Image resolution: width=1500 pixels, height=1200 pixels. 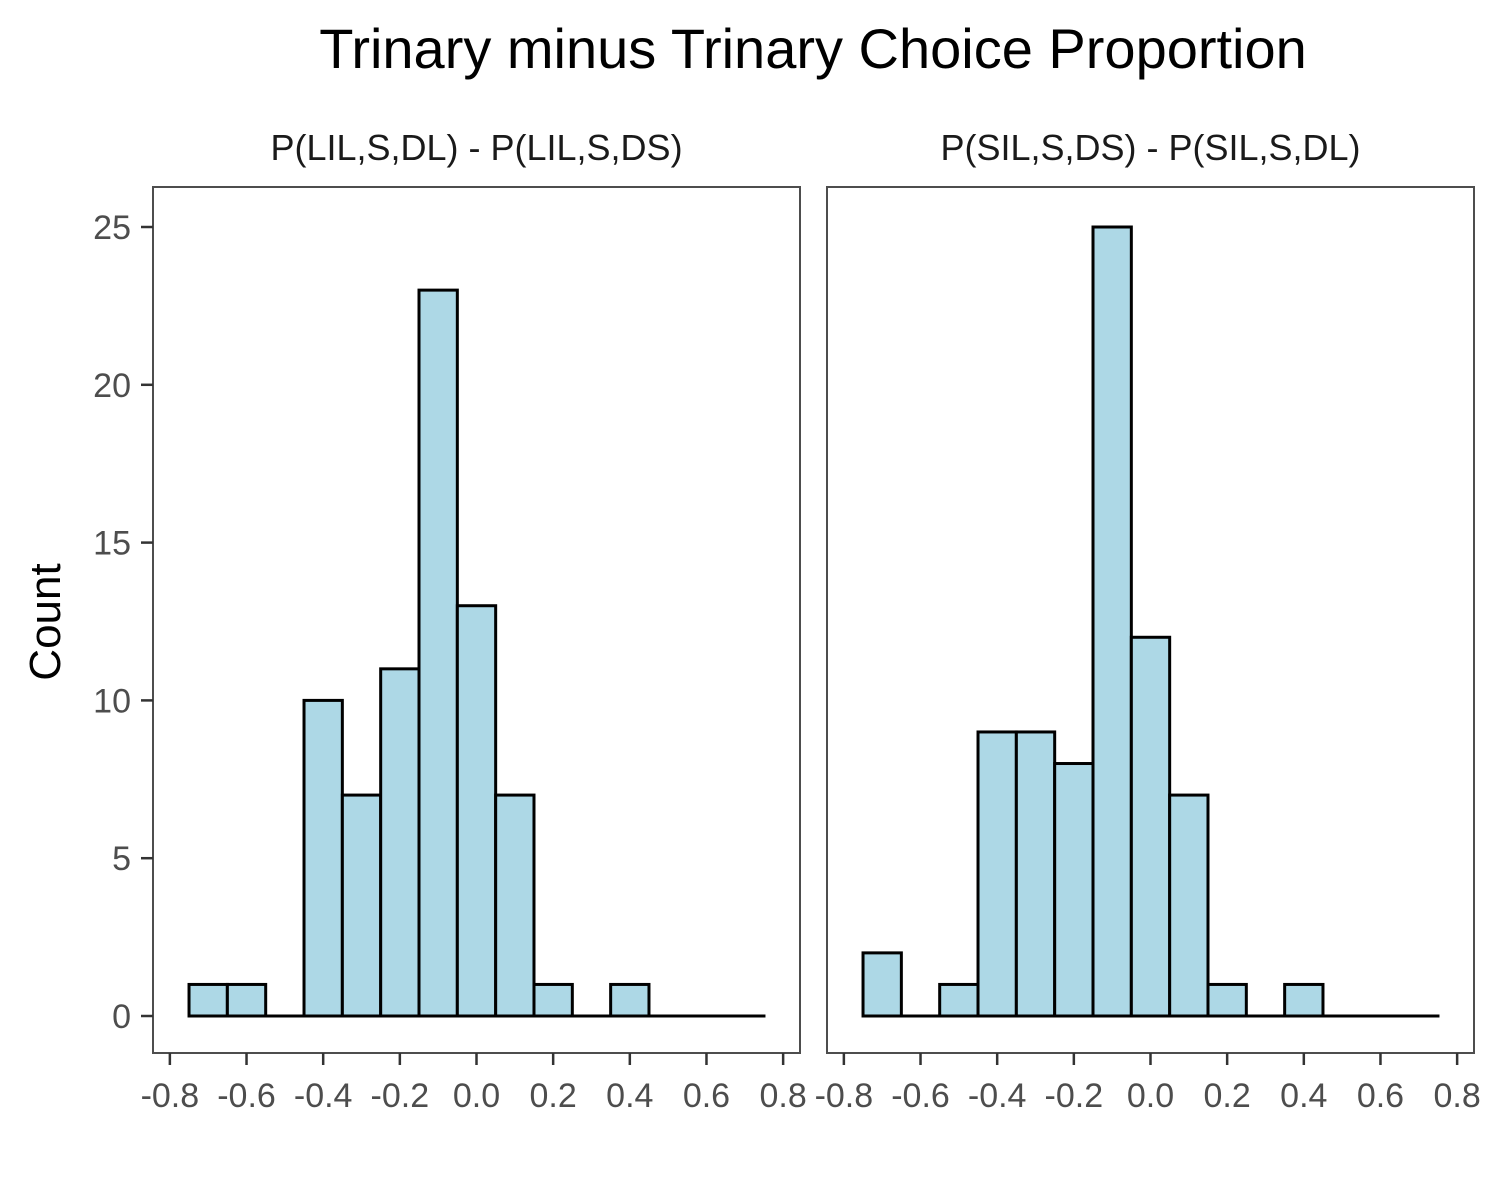 What do you see at coordinates (476, 147) in the screenshot?
I see `panel-strip-label: P(LIL,S,DL) - P(LIL,S,DS)` at bounding box center [476, 147].